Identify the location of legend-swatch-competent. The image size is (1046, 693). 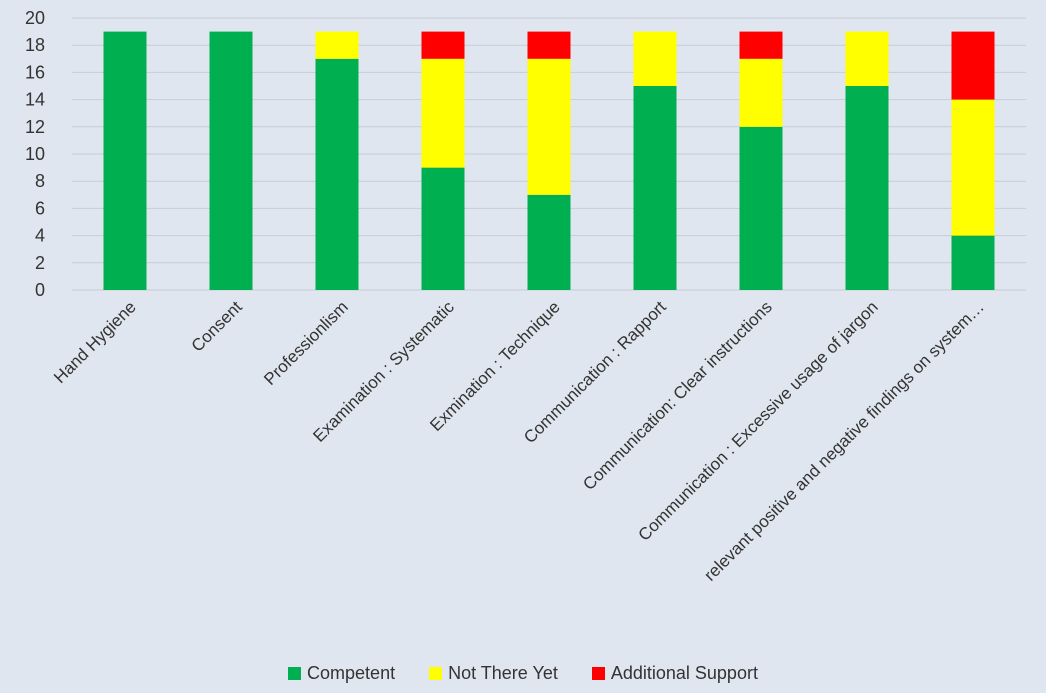
(295, 673).